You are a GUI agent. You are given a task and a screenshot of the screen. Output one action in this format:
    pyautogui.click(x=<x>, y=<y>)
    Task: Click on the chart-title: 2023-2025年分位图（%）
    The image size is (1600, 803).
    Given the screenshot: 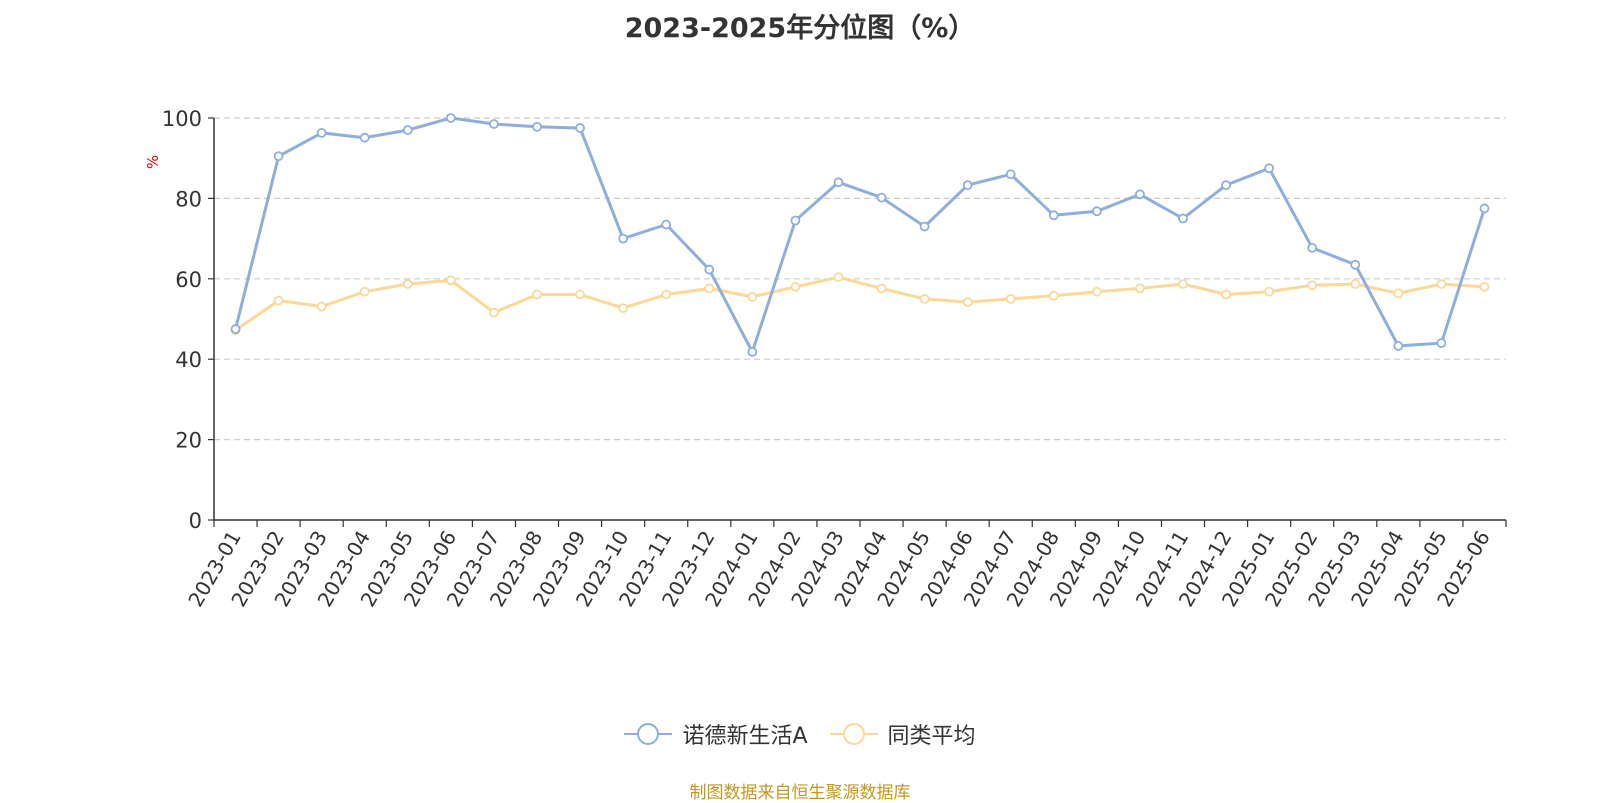 What is the action you would take?
    pyautogui.click(x=800, y=28)
    